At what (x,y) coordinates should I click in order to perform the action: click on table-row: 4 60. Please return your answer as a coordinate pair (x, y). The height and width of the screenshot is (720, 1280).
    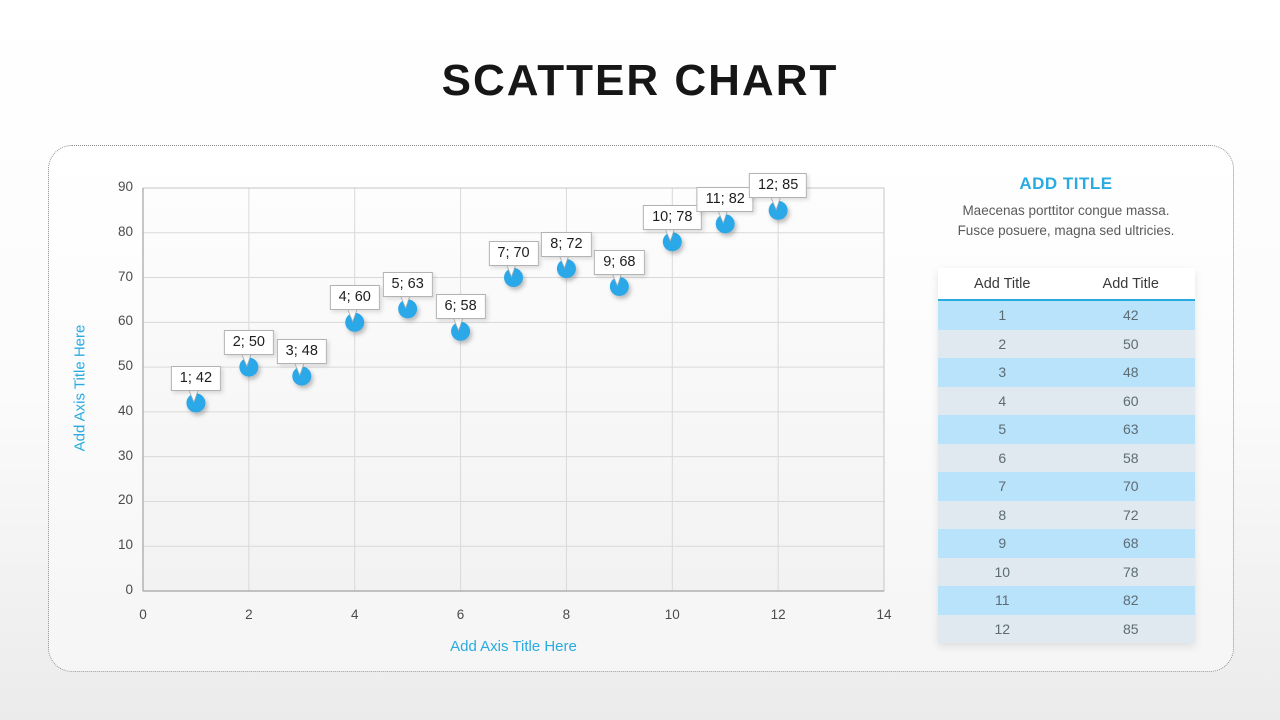
    Looking at the image, I should click on (1066, 400).